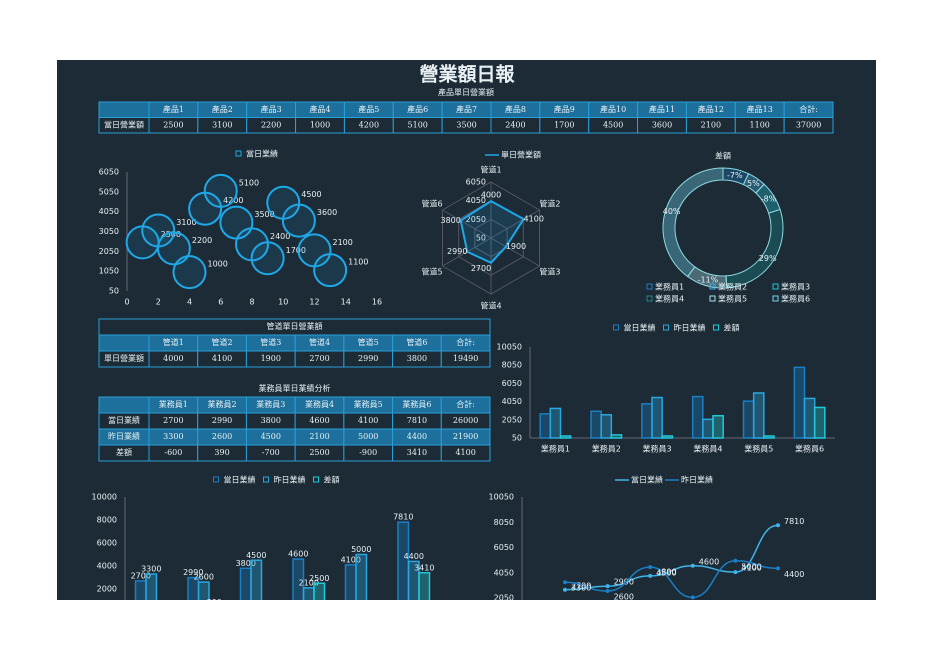  I want to click on x-tick-label: 10, so click(283, 302).